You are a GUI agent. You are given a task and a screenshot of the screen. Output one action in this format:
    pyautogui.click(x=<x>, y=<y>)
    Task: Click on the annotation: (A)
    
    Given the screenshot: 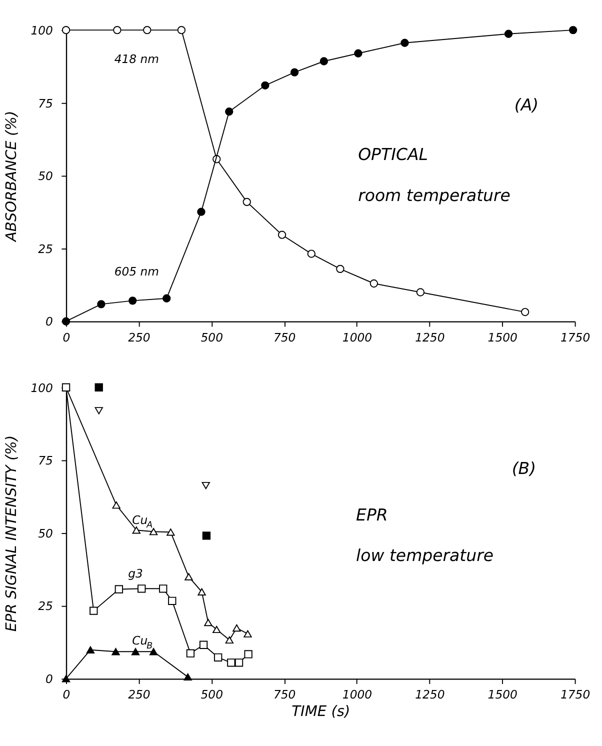 What is the action you would take?
    pyautogui.click(x=526, y=105)
    